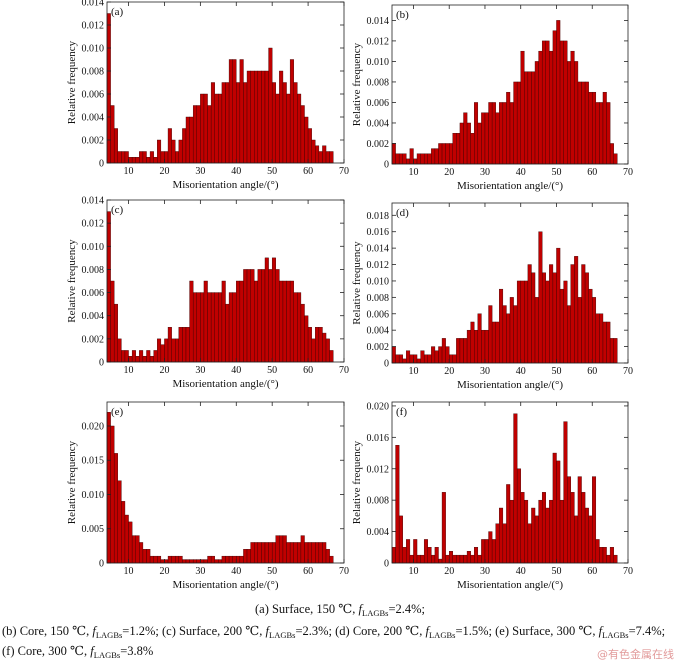  What do you see at coordinates (378, 232) in the screenshot?
I see `y-tick-label: 0.016` at bounding box center [378, 232].